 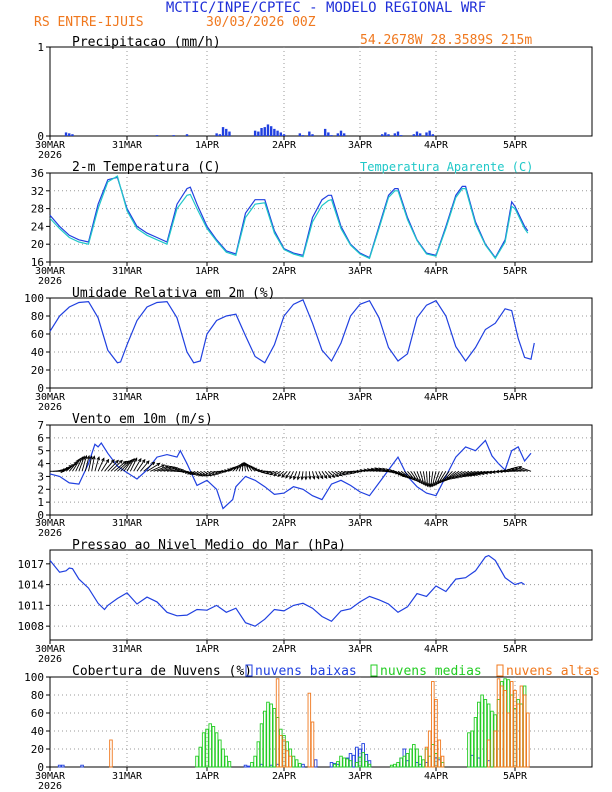 I want to click on temp-year-label: 2026, so click(x=50, y=281).